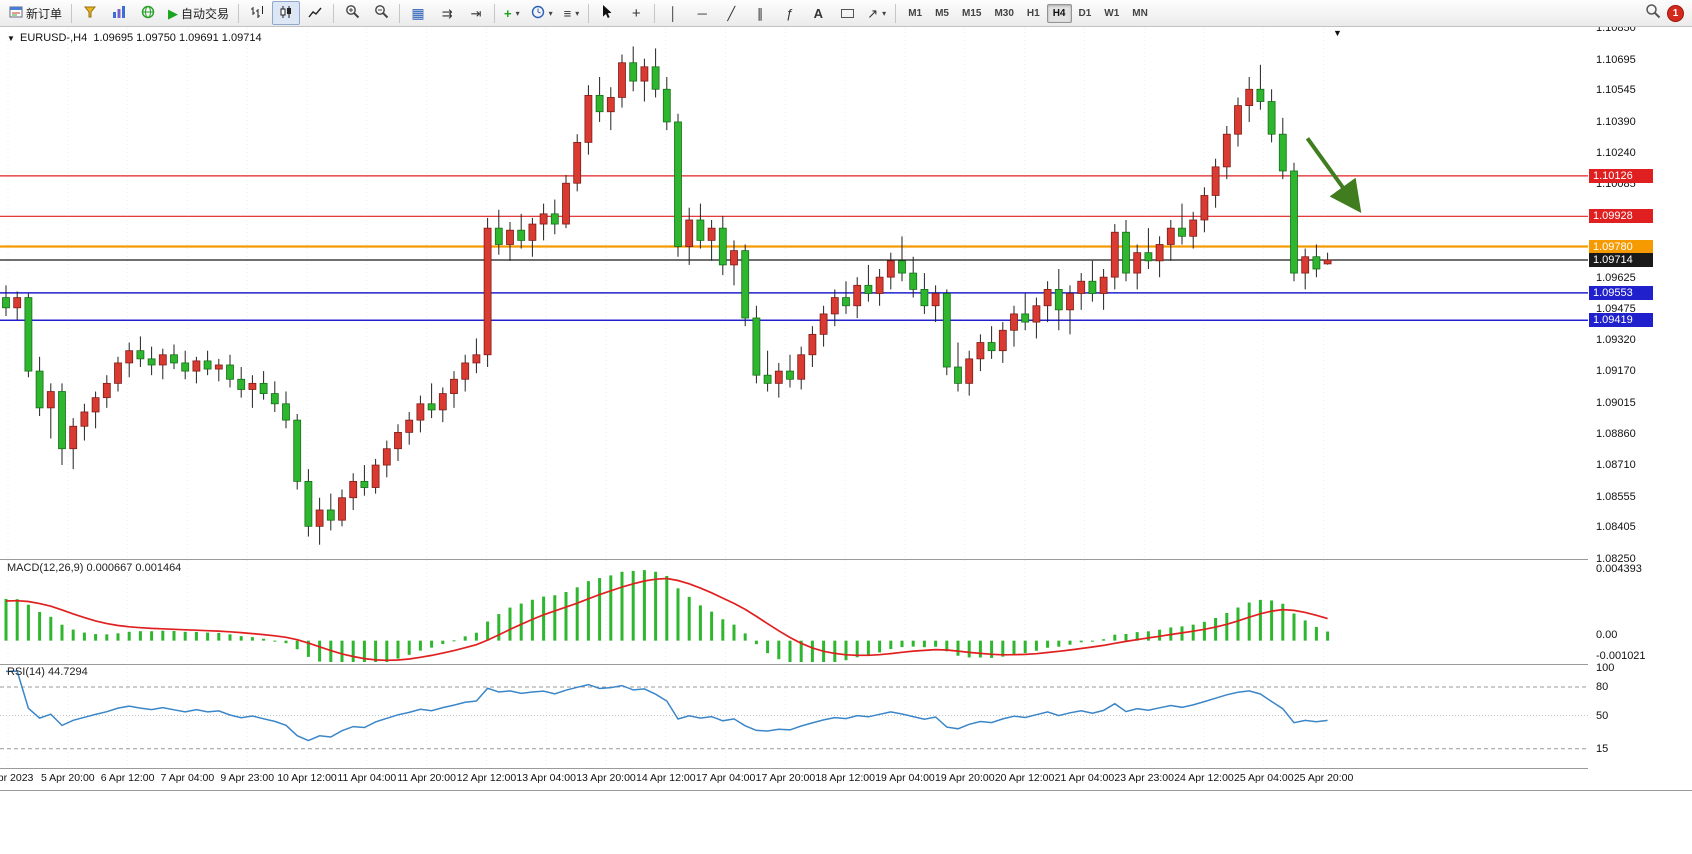  What do you see at coordinates (942, 13) in the screenshot?
I see `timeframe-button-M5: M5` at bounding box center [942, 13].